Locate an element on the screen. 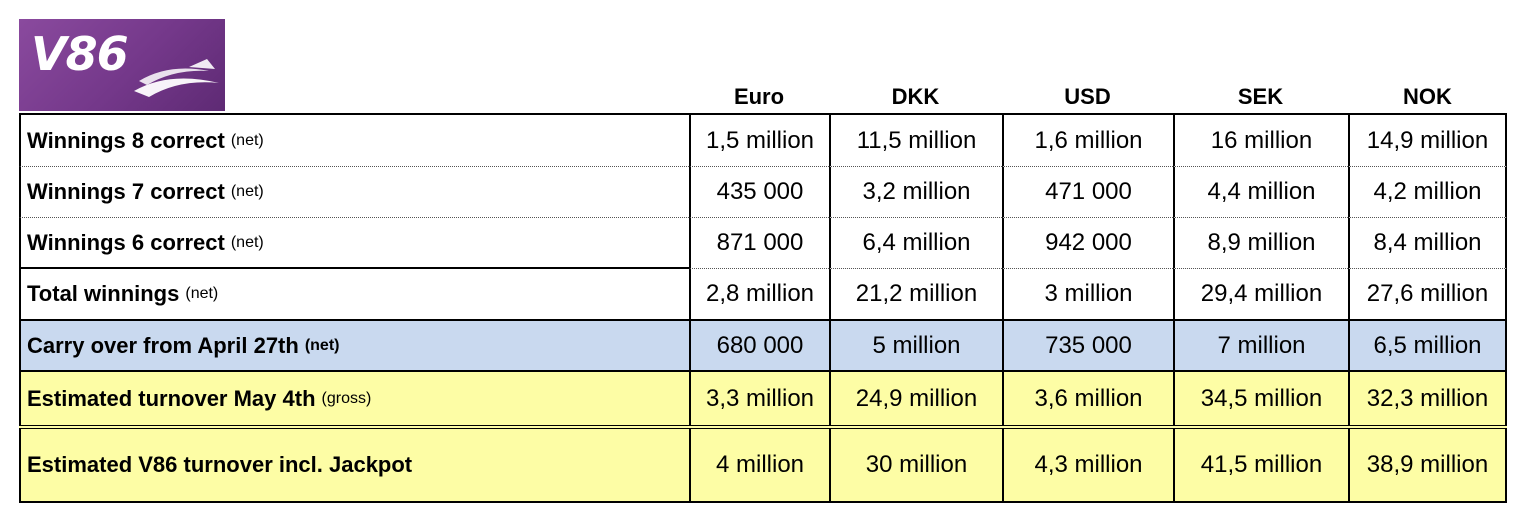  row-label-text: Winnings 8 correct is located at coordinates (126, 140).